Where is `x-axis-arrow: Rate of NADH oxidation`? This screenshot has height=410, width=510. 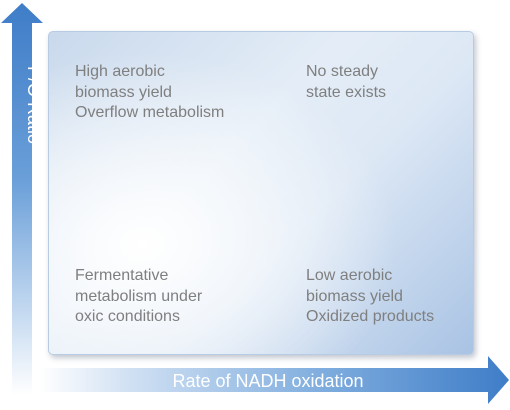 x-axis-arrow: Rate of NADH oxidation is located at coordinates (274, 380).